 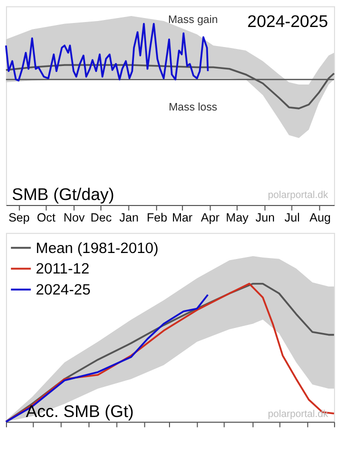 I want to click on x-tick-label: May, so click(x=237, y=217).